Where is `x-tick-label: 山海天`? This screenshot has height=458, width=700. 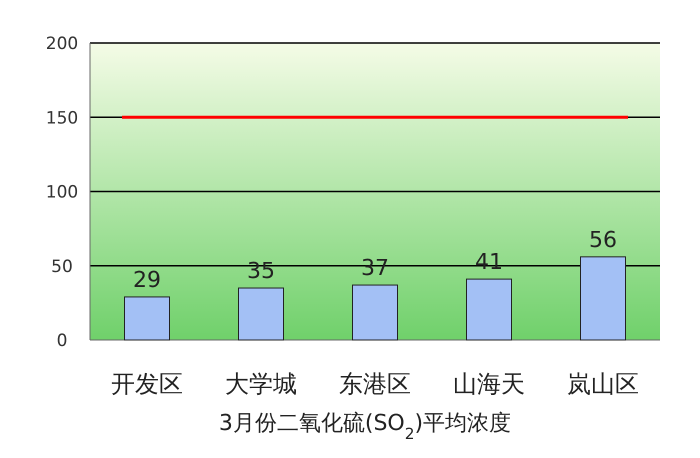
x-tick-label: 山海天 is located at coordinates (489, 384).